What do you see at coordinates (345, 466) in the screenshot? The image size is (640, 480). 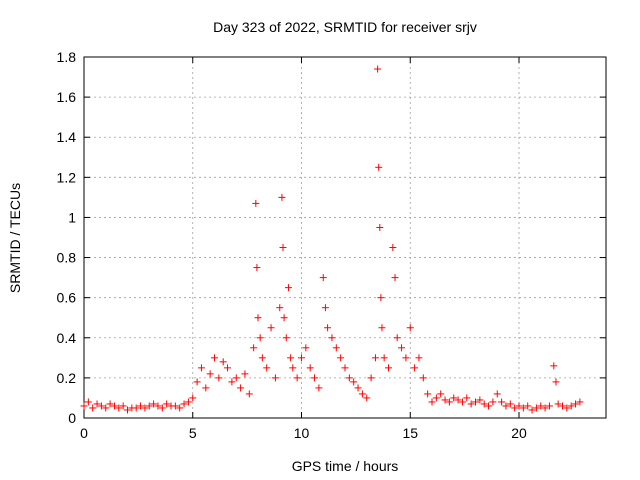 I see `x-axis-label: GPS time / hours` at bounding box center [345, 466].